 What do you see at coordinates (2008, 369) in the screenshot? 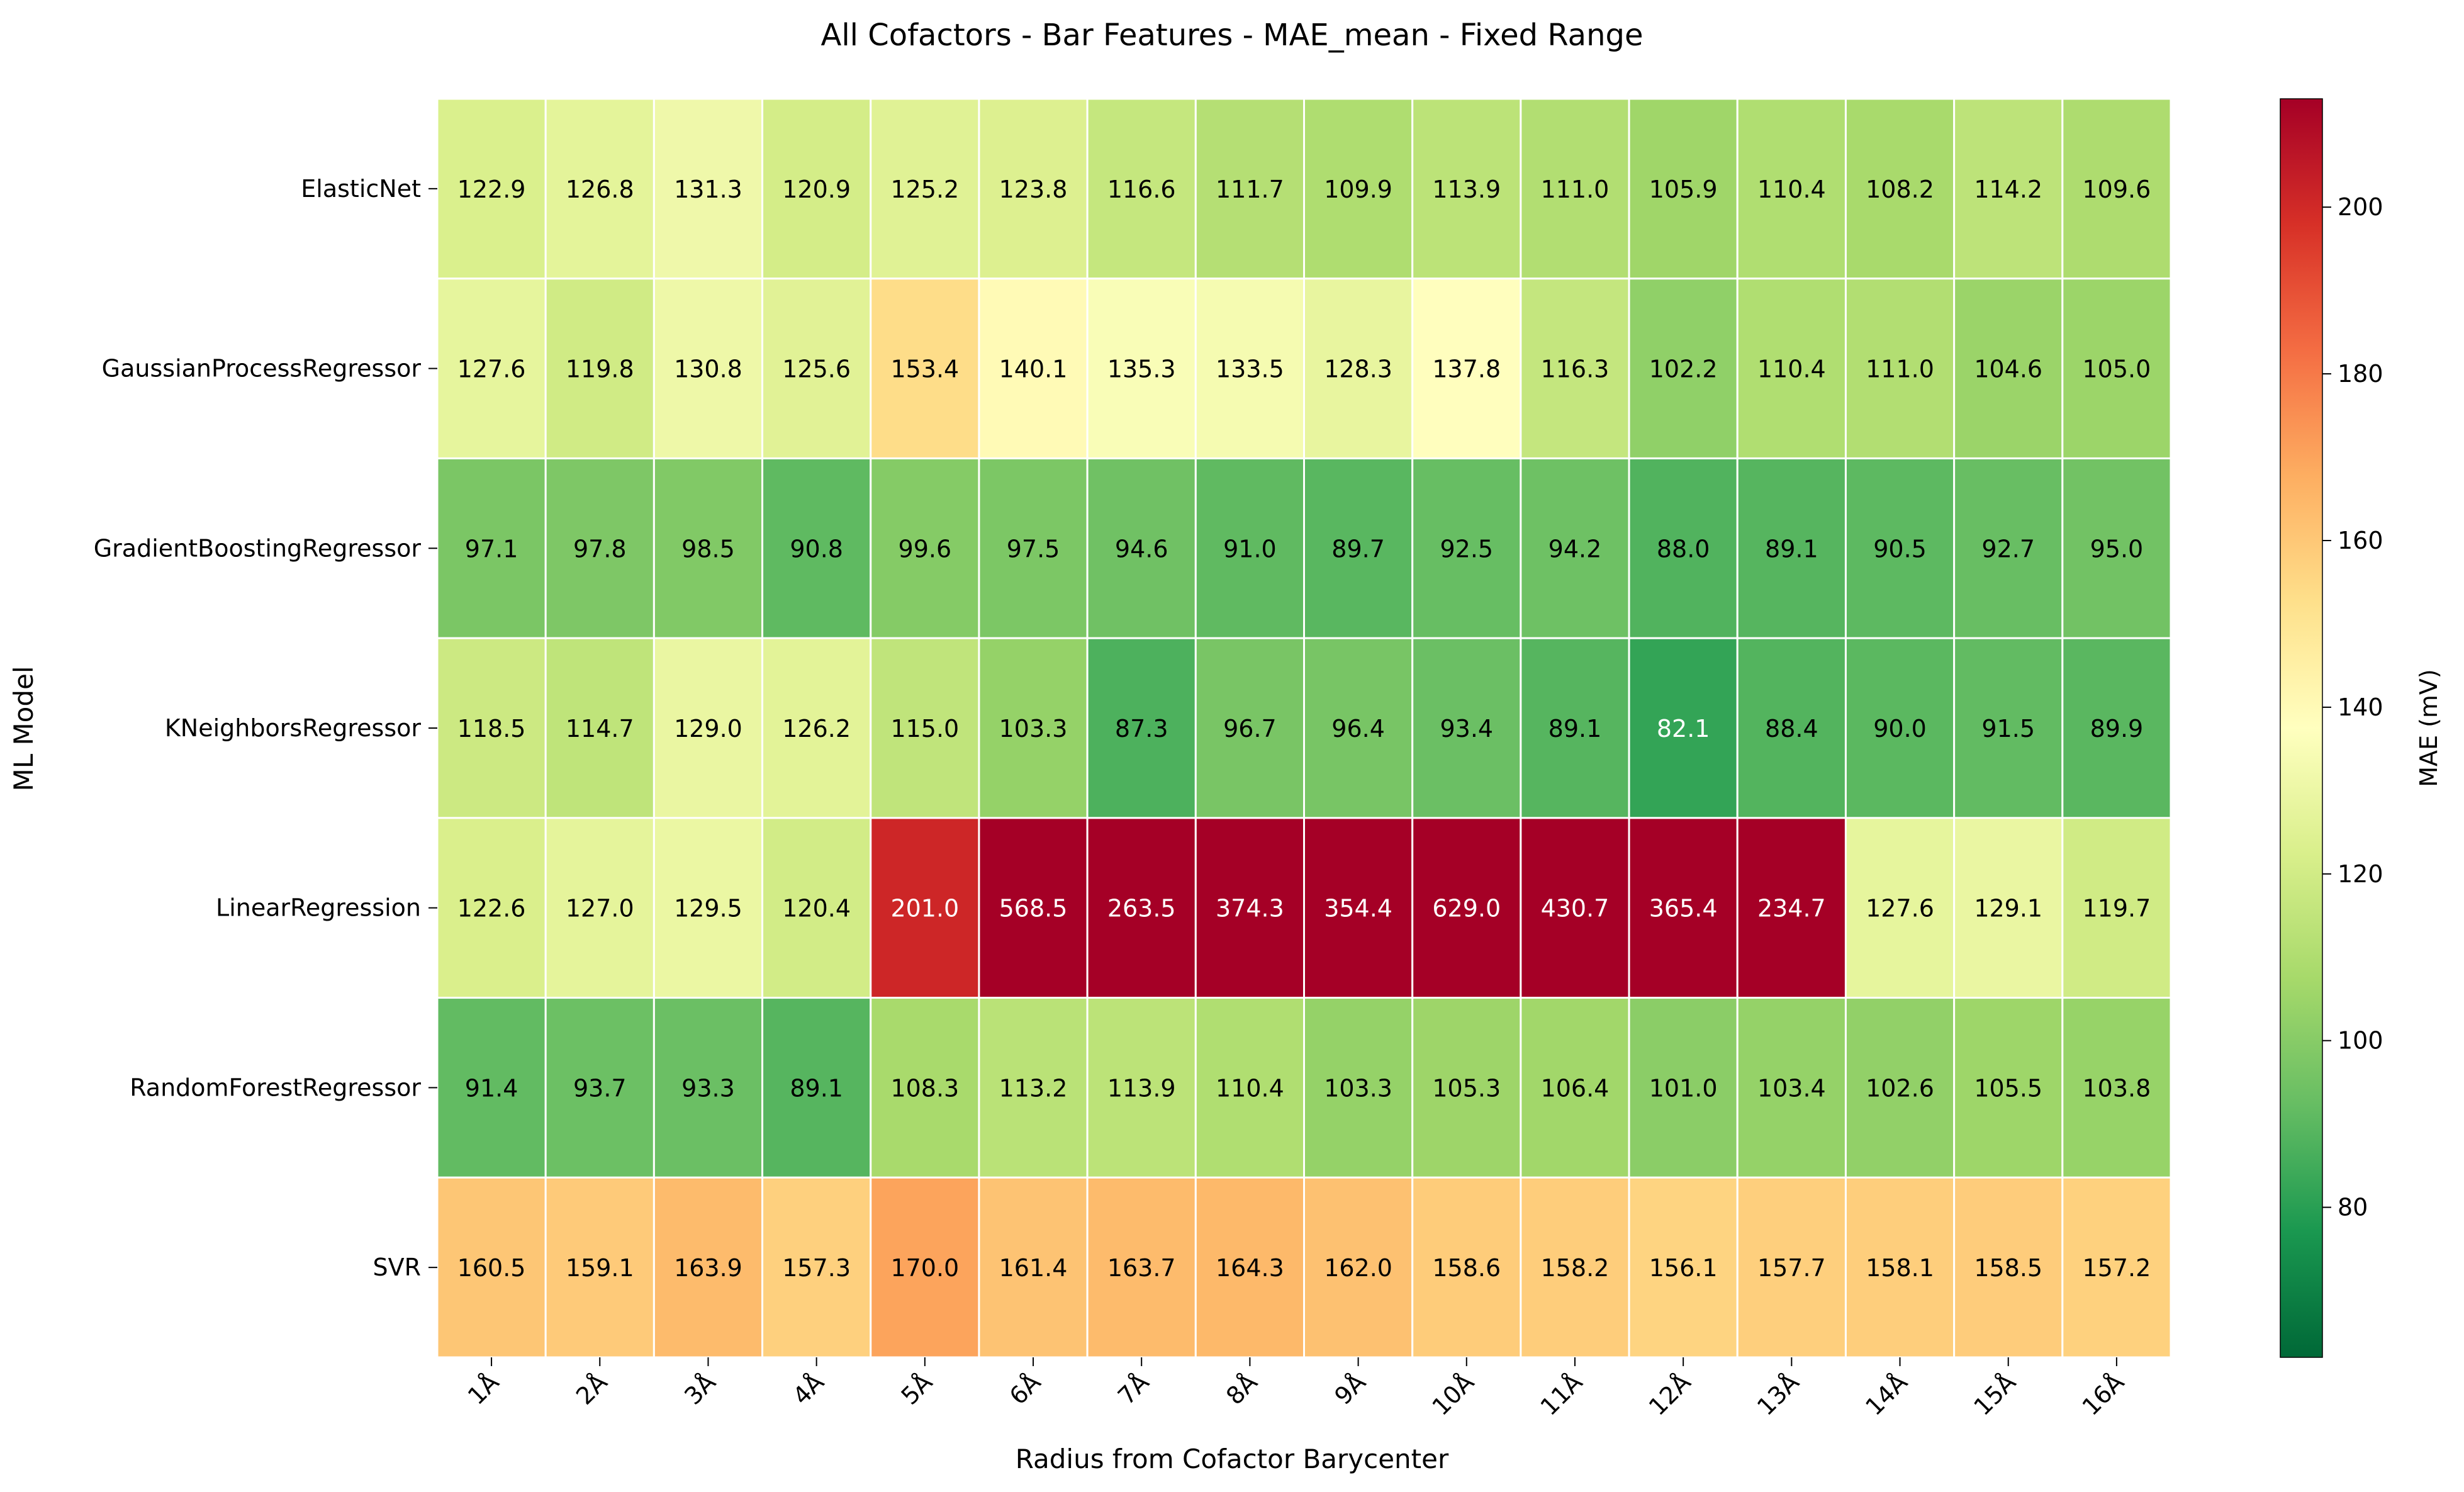
I see `cell-value-label: 104.6` at bounding box center [2008, 369].